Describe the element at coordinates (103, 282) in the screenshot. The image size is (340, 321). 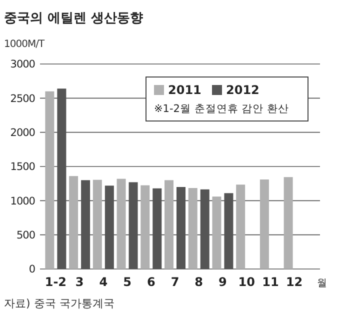
I see `x-tick-label: 4` at that location.